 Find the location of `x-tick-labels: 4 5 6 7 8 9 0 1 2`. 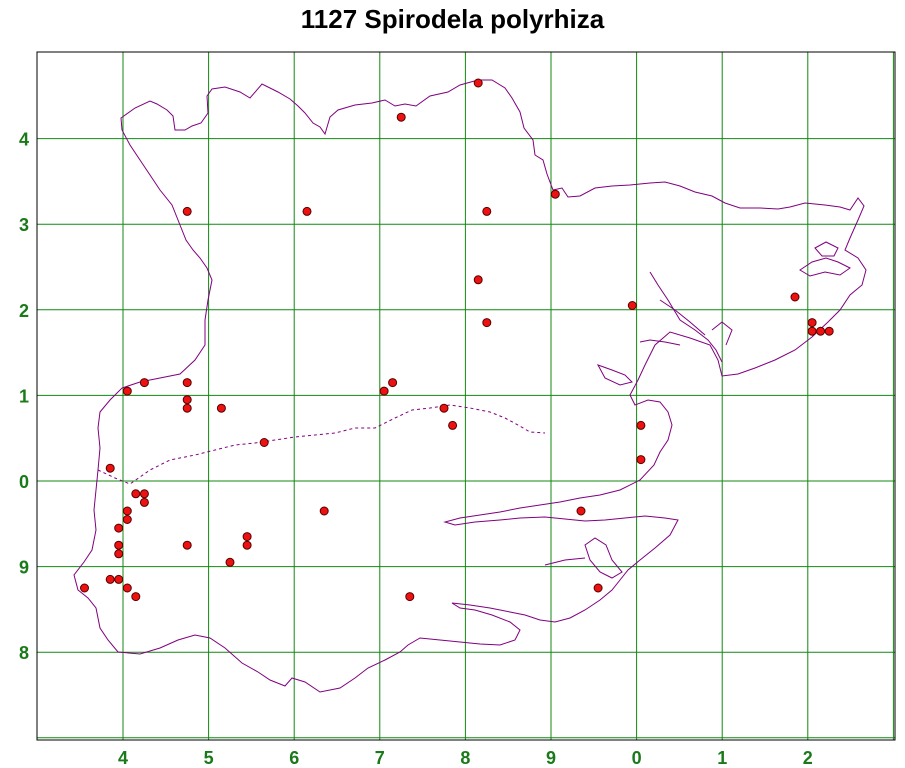

x-tick-labels: 4 5 6 7 8 9 0 1 2 is located at coordinates (465, 758).